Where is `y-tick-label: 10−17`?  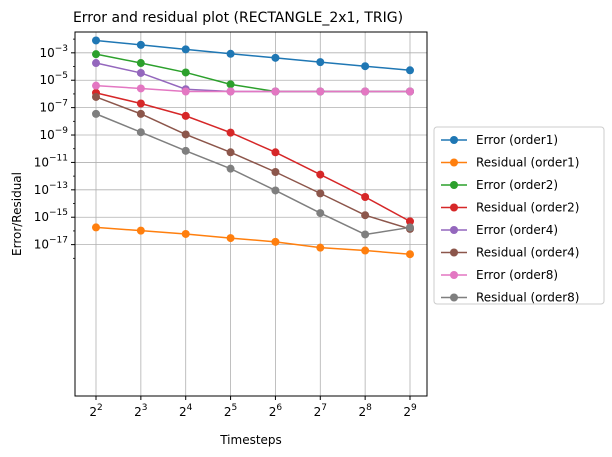
y-tick-label: 10−17 is located at coordinates (51, 244).